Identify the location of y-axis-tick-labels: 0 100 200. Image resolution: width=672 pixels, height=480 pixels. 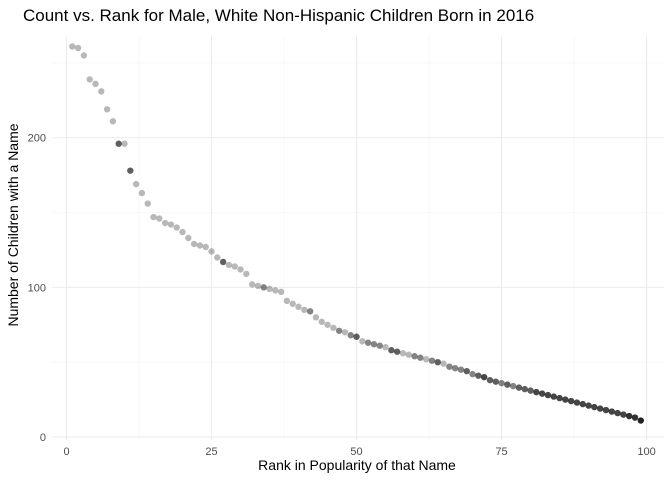
(37, 288).